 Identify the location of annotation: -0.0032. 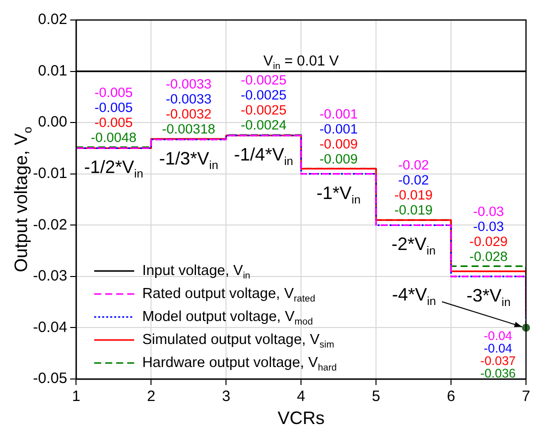
(189, 114).